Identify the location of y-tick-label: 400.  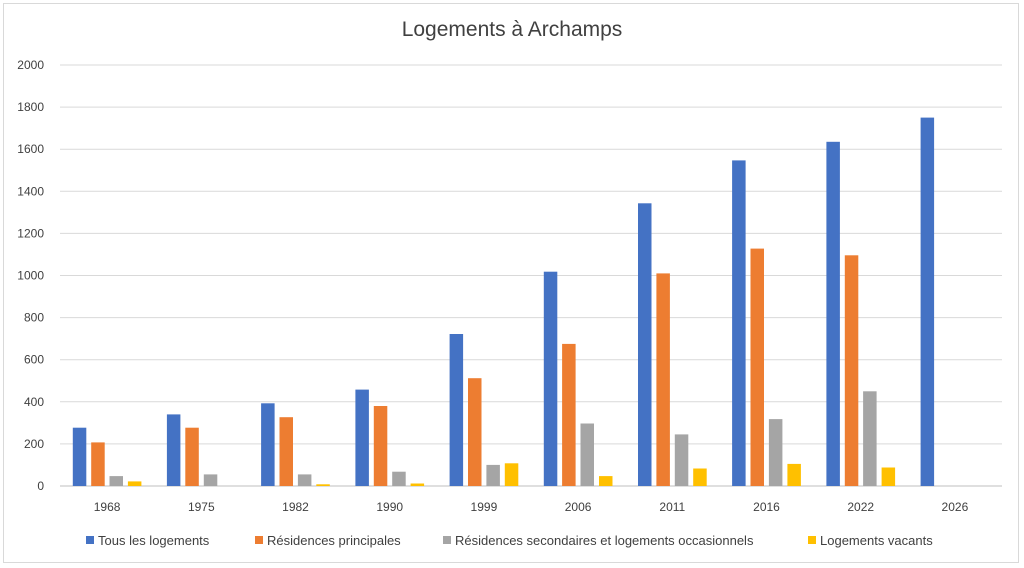
(34, 402).